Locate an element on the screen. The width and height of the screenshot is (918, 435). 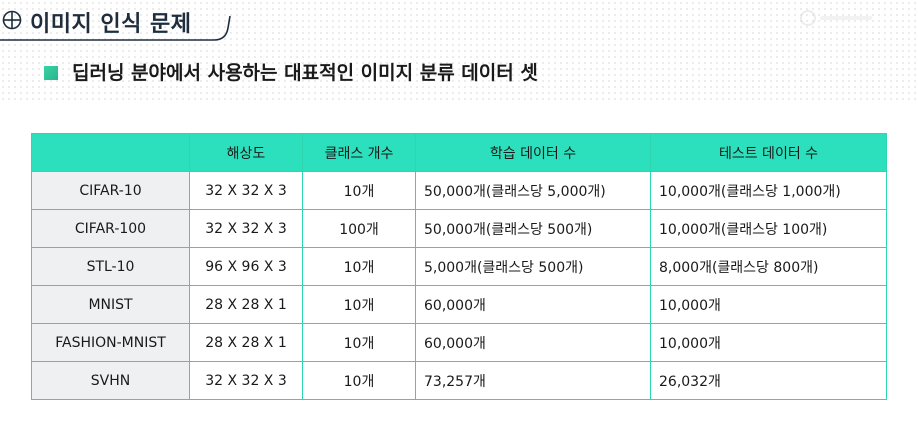
train-count-cell: 5,000개(클래스당 500개) is located at coordinates (533, 266).